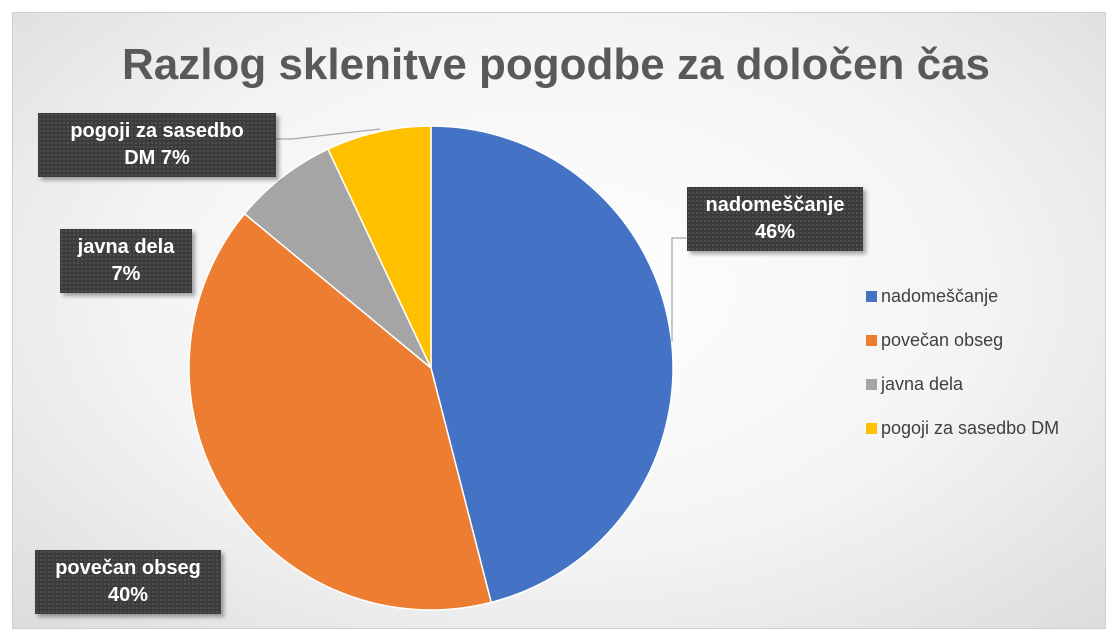 The image size is (1112, 634). I want to click on legend-item-povecan-obseg: povečan obseg, so click(962, 340).